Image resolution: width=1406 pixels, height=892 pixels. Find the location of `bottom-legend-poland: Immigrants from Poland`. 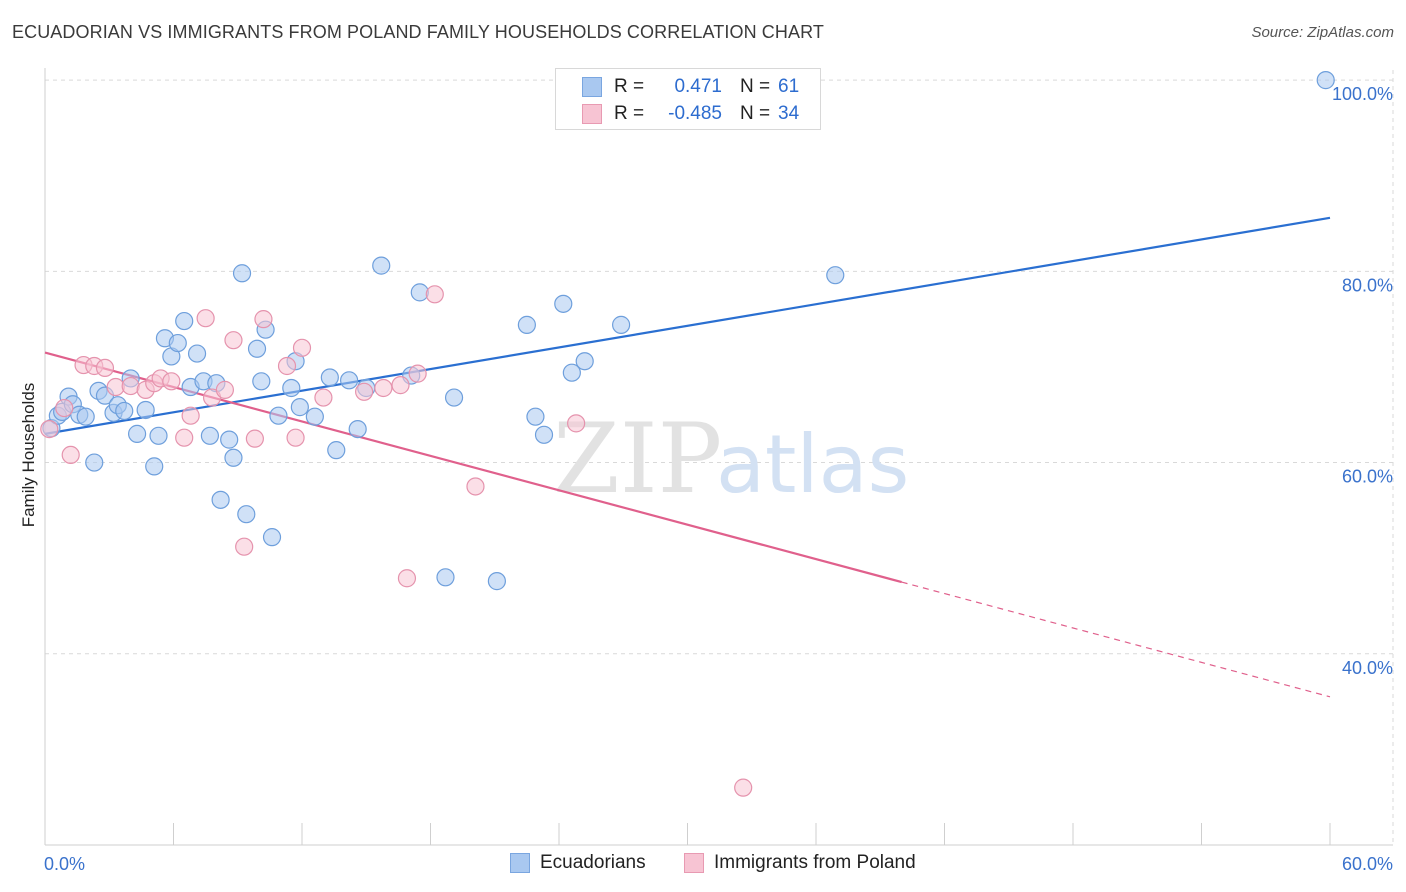

bottom-legend-poland: Immigrants from Poland is located at coordinates (800, 863).